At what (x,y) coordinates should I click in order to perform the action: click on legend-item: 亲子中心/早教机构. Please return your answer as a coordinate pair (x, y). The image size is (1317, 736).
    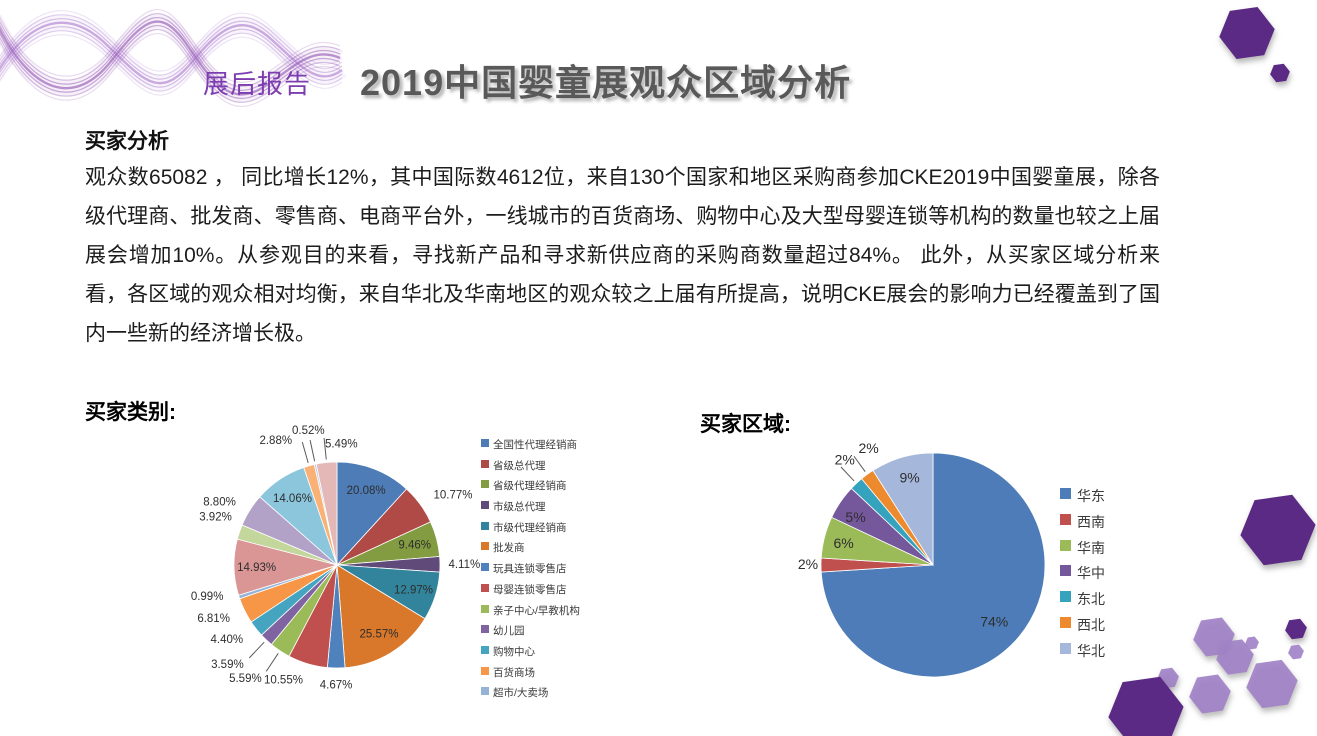
    Looking at the image, I should click on (530, 613).